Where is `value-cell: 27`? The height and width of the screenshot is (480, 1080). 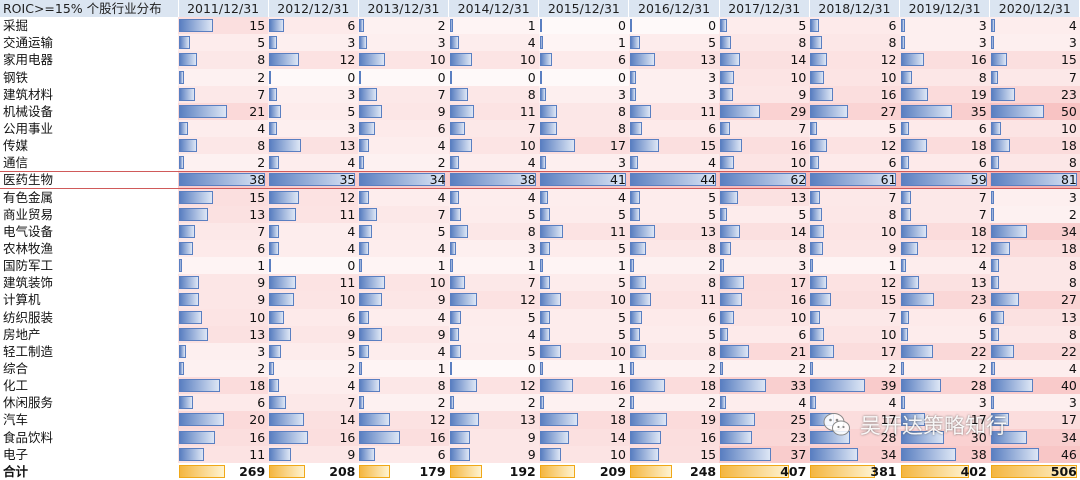
value-cell: 27 is located at coordinates (854, 111).